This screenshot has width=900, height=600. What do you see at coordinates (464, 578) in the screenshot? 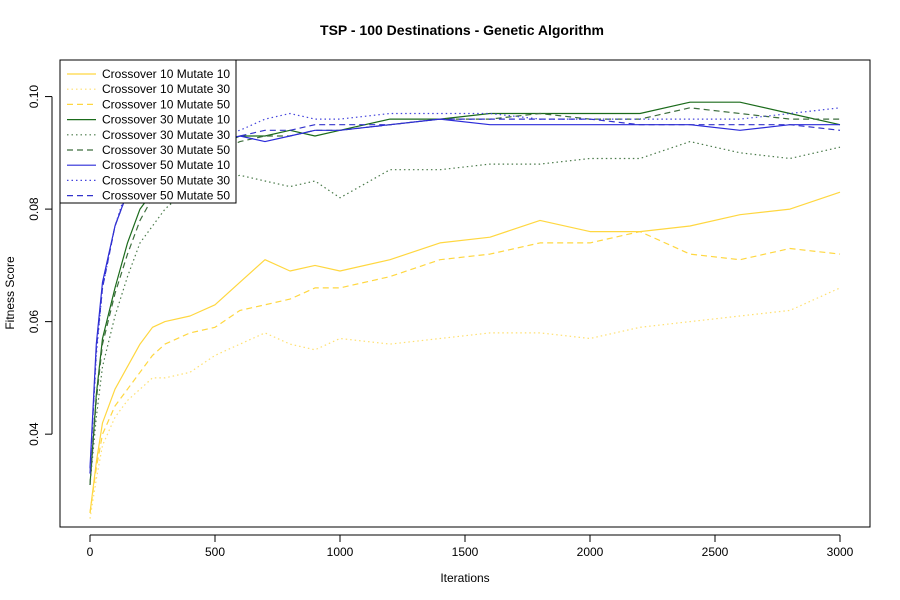
I see `x-axis-label: Iterations` at bounding box center [464, 578].